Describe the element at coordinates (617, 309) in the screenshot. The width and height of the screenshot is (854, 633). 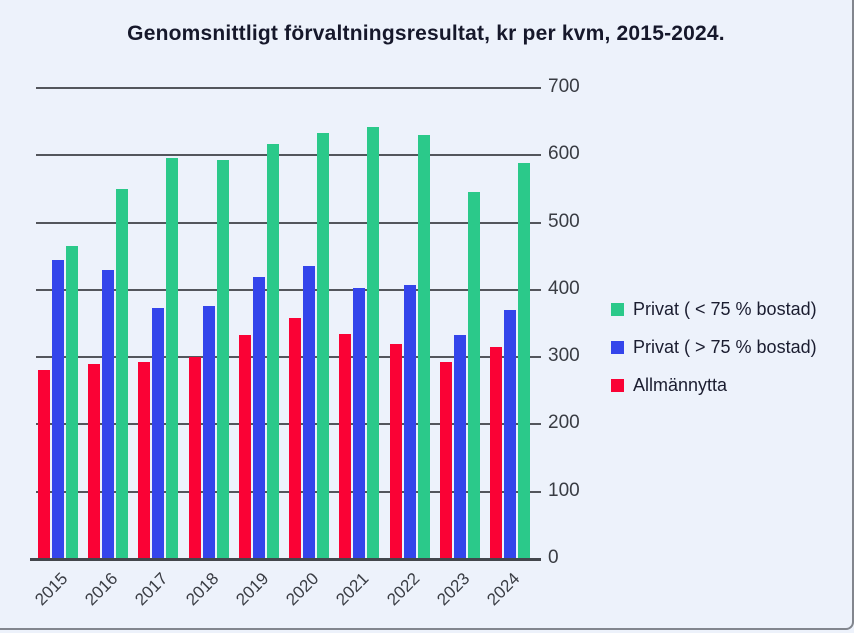
I see `legend-swatch-green` at that location.